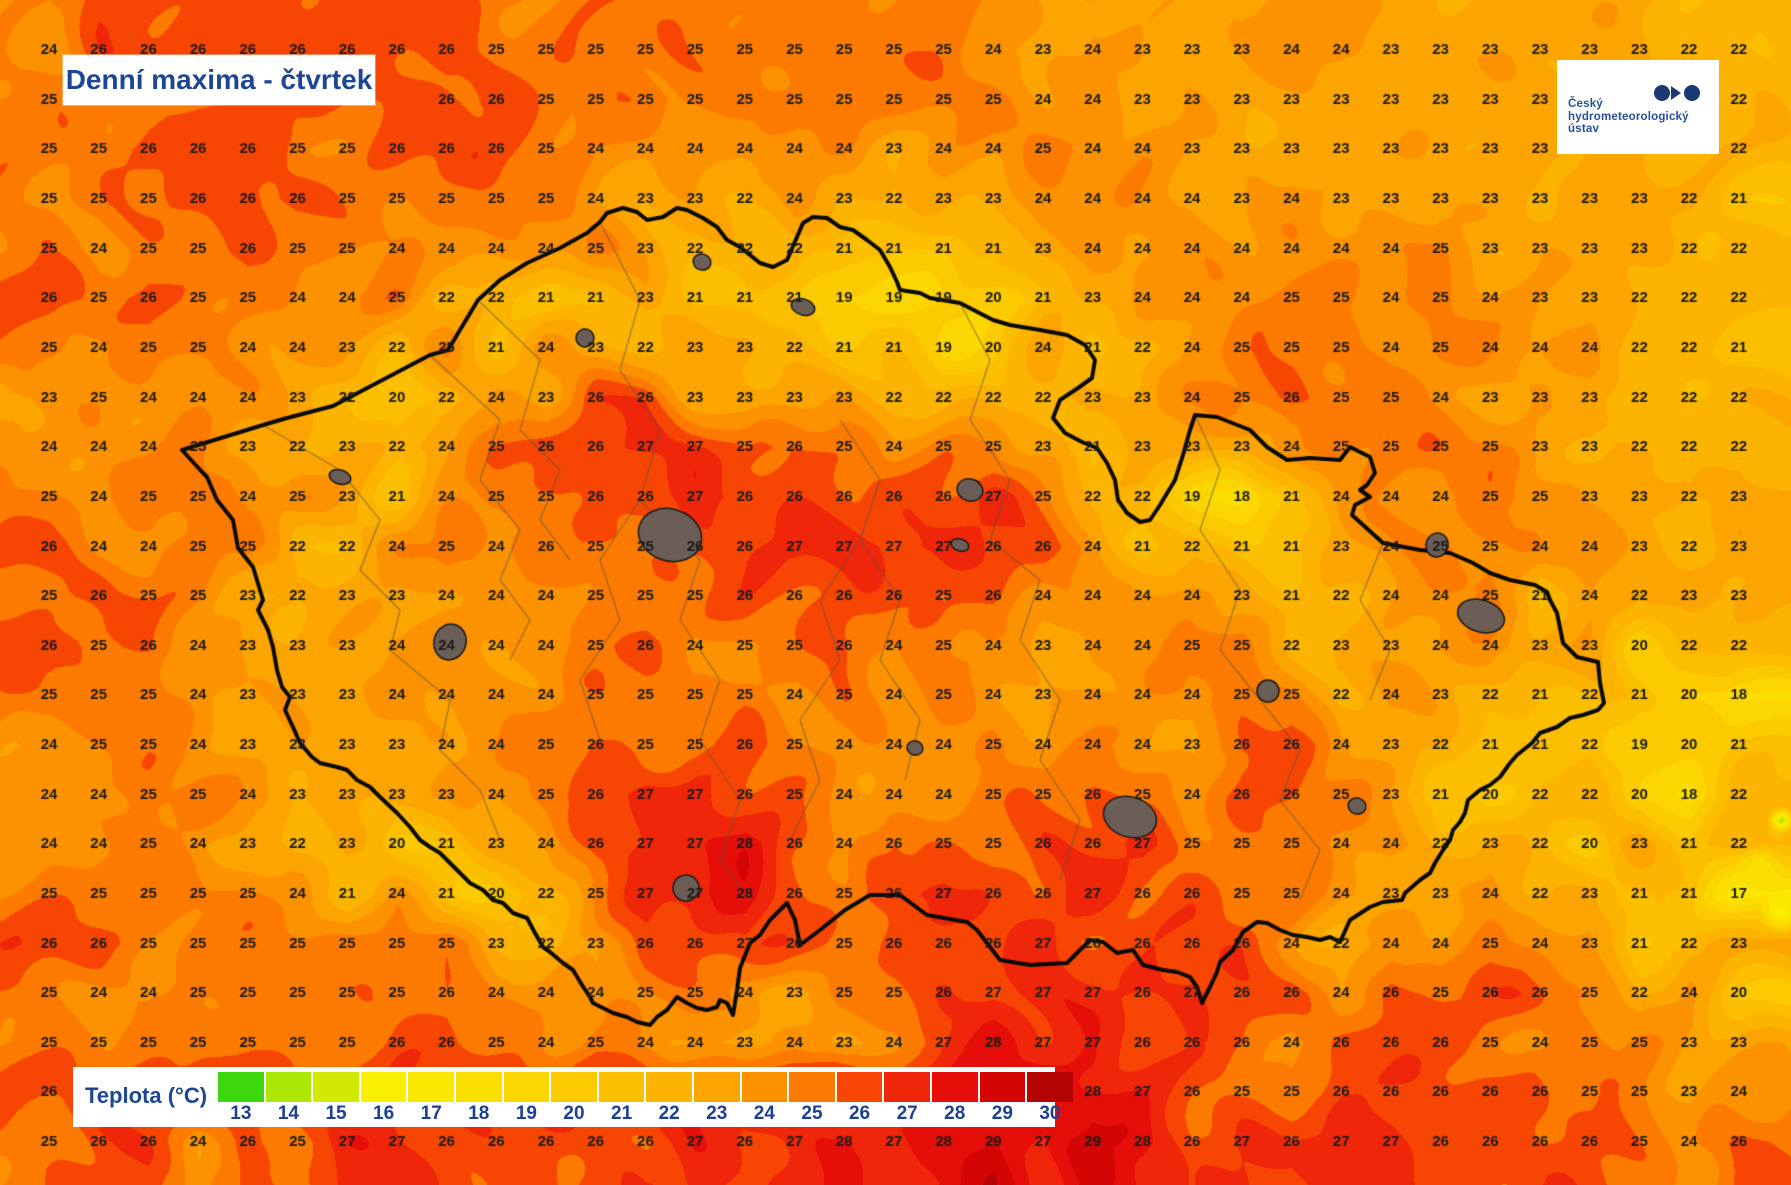 Image resolution: width=1791 pixels, height=1185 pixels. Describe the element at coordinates (955, 1113) in the screenshot. I see `legend-value: 28` at that location.